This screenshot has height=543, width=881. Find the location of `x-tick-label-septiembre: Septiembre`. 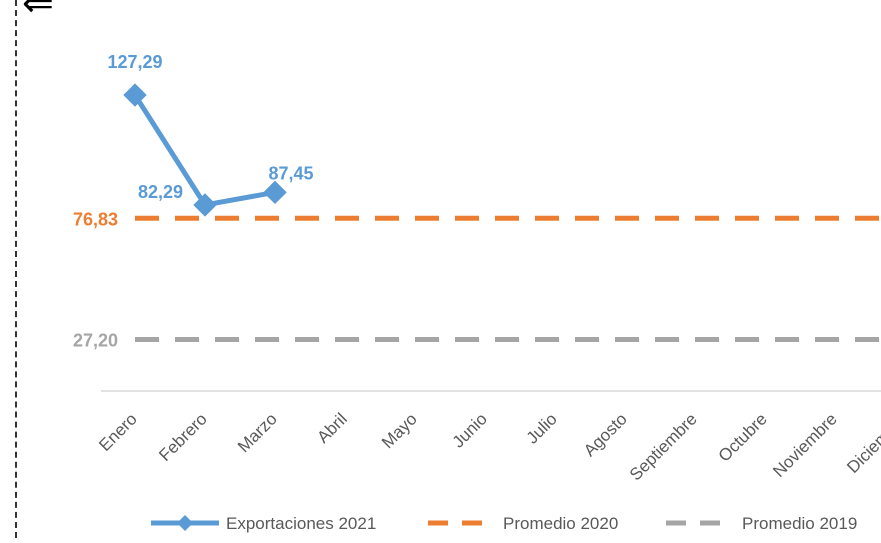

x-tick-label-septiembre: Septiembre is located at coordinates (663, 446).